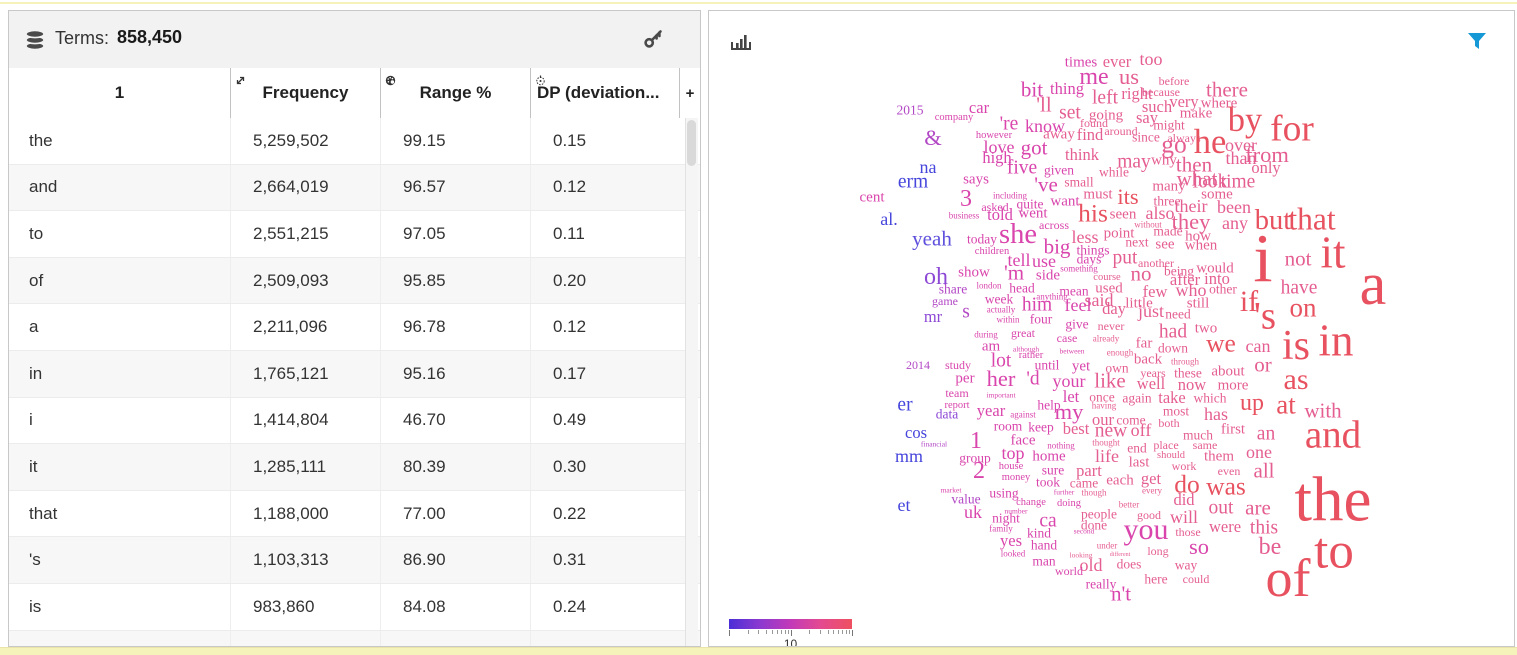 This screenshot has width=1517, height=655. What do you see at coordinates (354, 327) in the screenshot?
I see `table-row: a 2,211,096 96.78 0.12` at bounding box center [354, 327].